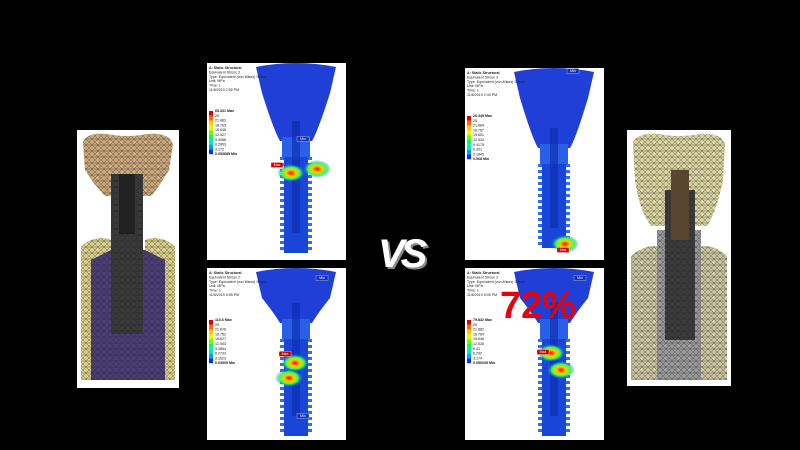 The image size is (800, 450). I want to click on legend-label: 0.053685 Min, so click(226, 154).